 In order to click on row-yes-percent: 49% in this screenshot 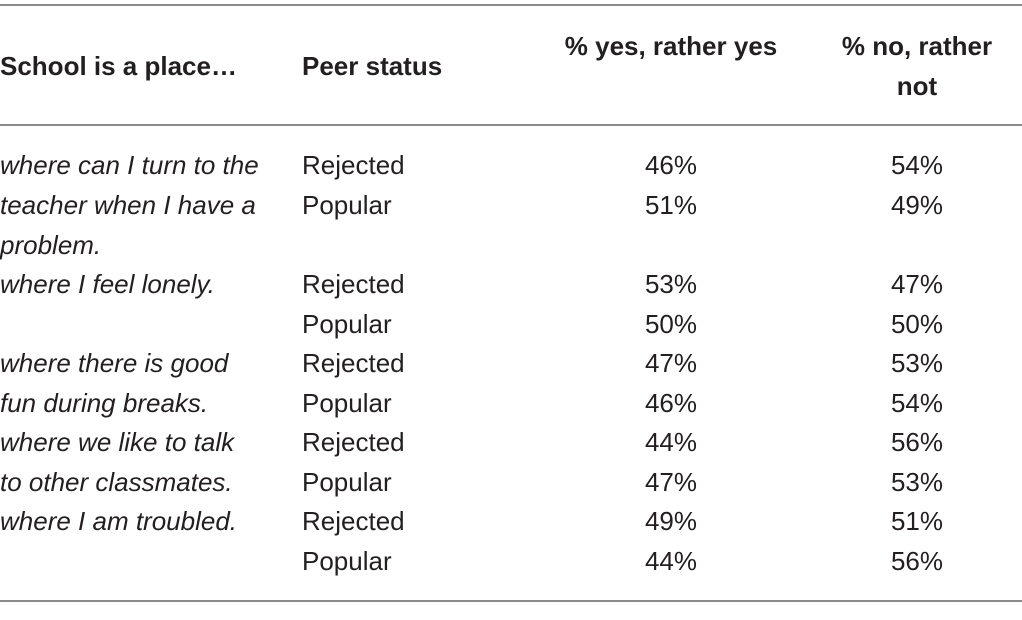, I will do `click(671, 521)`.